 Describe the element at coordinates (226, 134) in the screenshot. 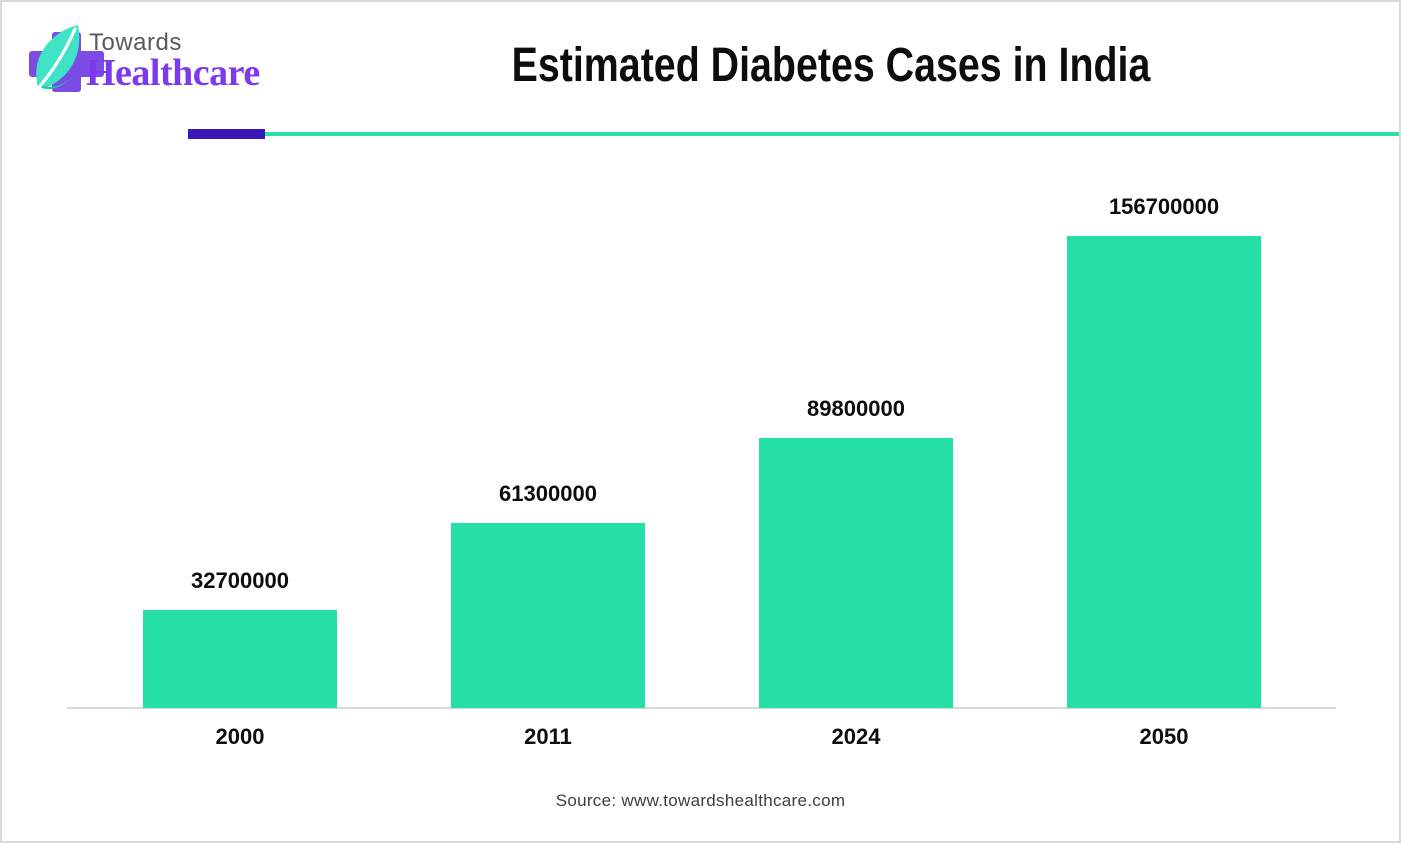

I see `divider-accent-bar` at that location.